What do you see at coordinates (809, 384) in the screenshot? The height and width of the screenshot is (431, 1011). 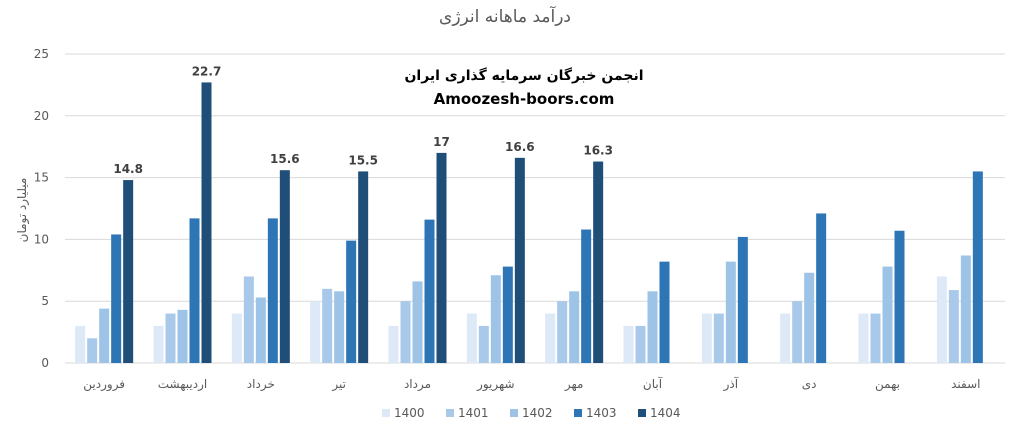 I see `x-category-label: دی` at bounding box center [809, 384].